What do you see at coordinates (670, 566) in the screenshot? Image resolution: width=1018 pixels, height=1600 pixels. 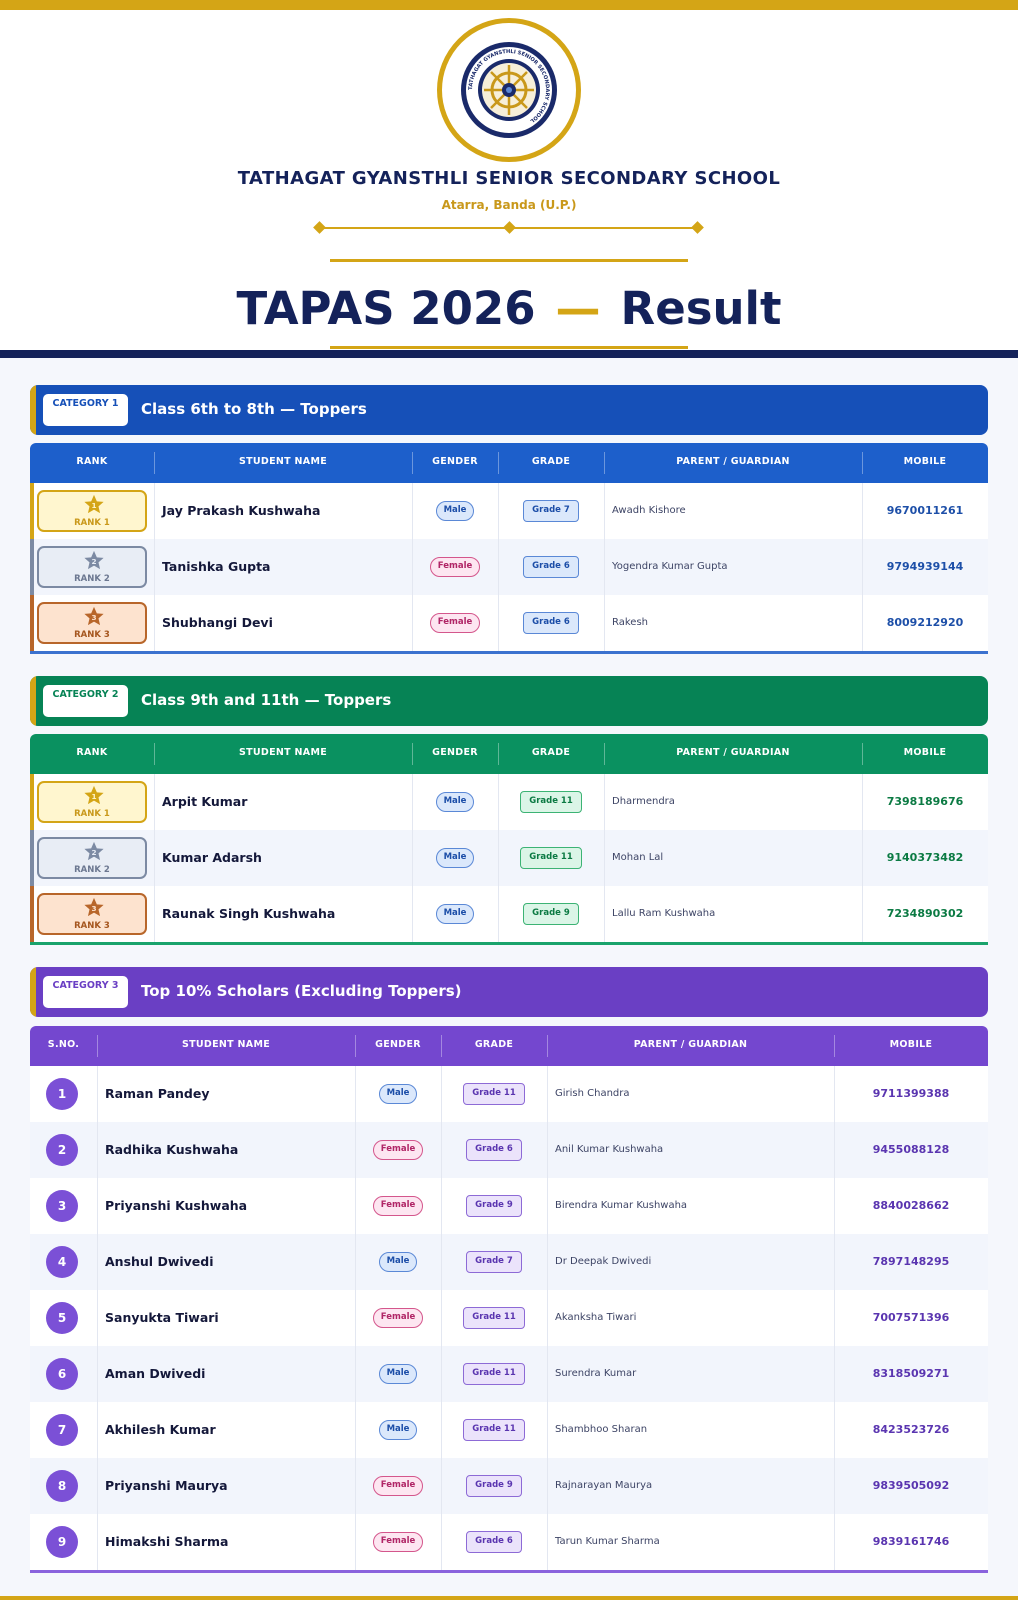 I see `parent-name: Yogendra Kumar Gupta` at bounding box center [670, 566].